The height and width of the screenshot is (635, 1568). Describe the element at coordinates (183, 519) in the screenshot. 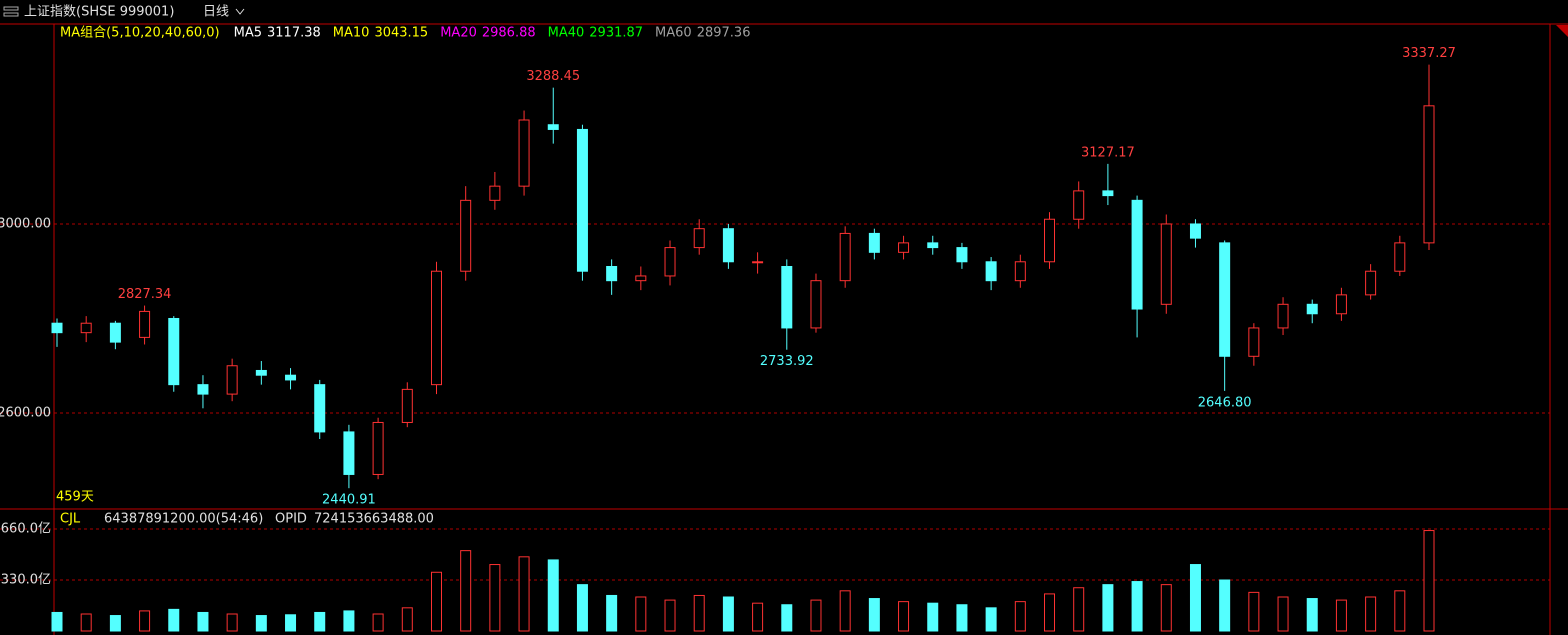

I see `volume-info: 64387891200.00(54:46)` at that location.